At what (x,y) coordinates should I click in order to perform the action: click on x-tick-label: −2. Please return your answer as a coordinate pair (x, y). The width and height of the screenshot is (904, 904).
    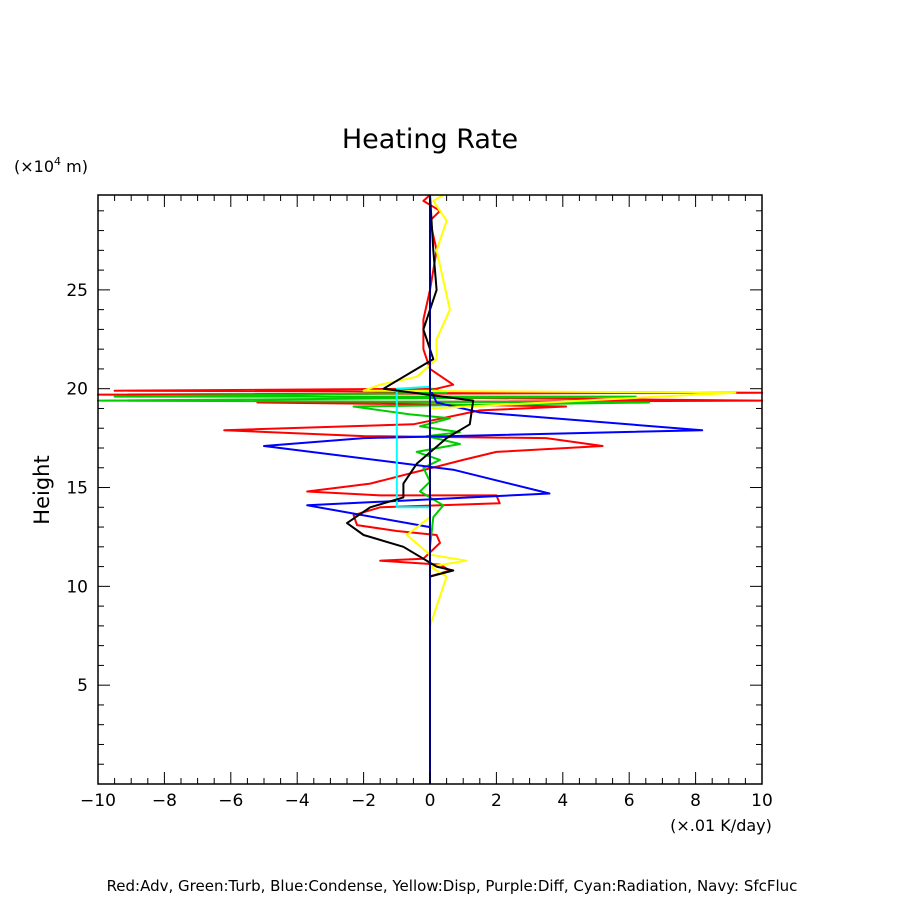
    Looking at the image, I should click on (363, 801).